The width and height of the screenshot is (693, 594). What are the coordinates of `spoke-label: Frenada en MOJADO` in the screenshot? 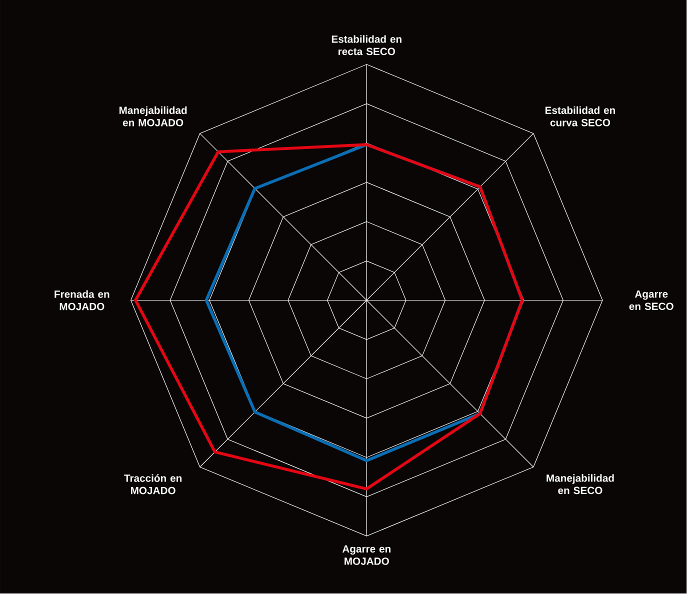 It's located at (82, 300).